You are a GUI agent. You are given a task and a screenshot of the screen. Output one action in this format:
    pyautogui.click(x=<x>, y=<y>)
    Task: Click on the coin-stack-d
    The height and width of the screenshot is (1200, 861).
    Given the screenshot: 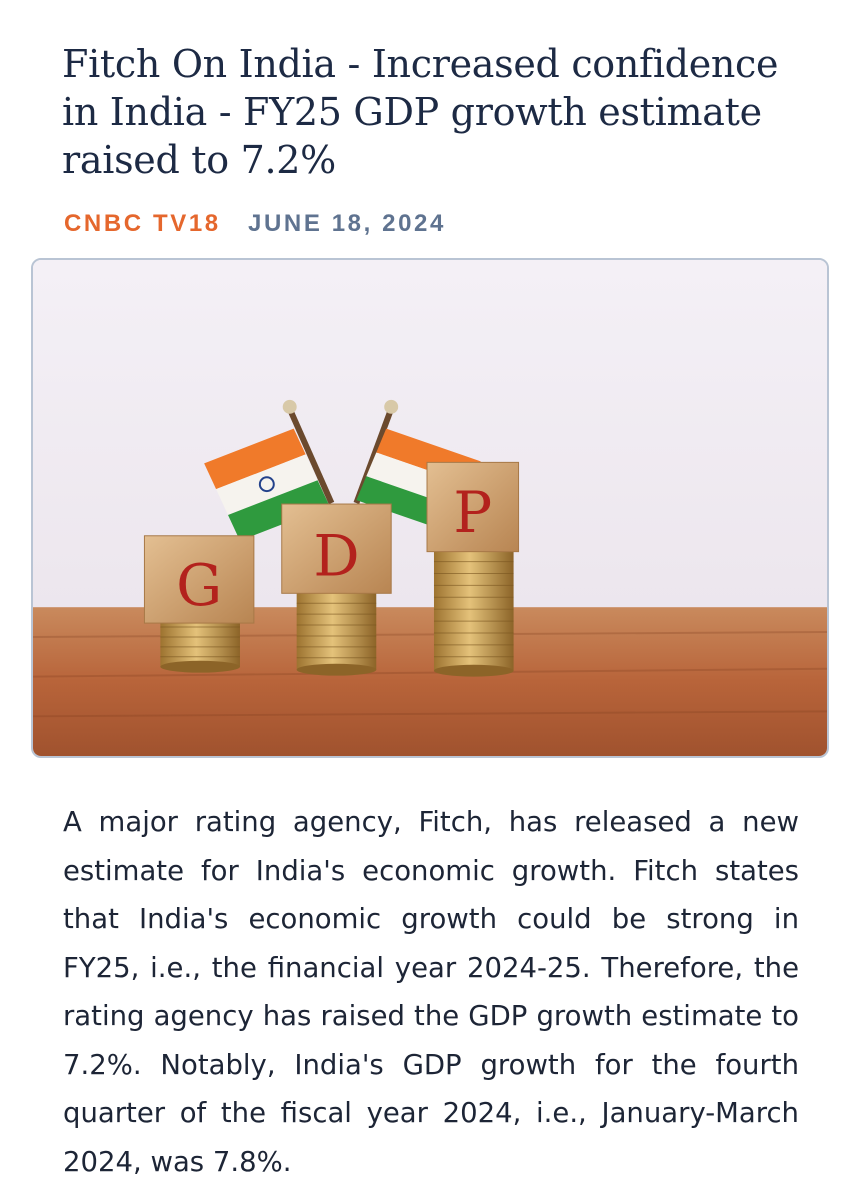 What is the action you would take?
    pyautogui.click(x=336, y=634)
    